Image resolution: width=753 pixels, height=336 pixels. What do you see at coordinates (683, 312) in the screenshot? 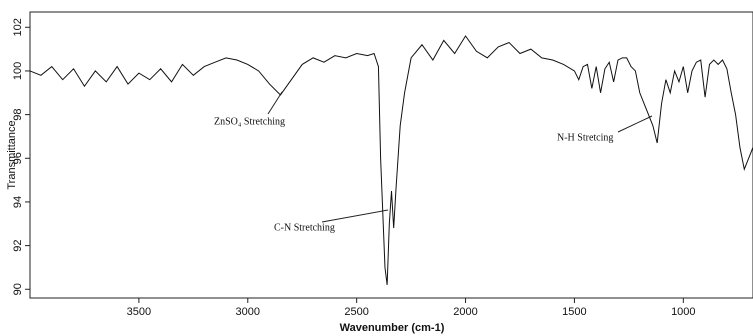
I see `x-tick-label: 1000` at bounding box center [683, 312].